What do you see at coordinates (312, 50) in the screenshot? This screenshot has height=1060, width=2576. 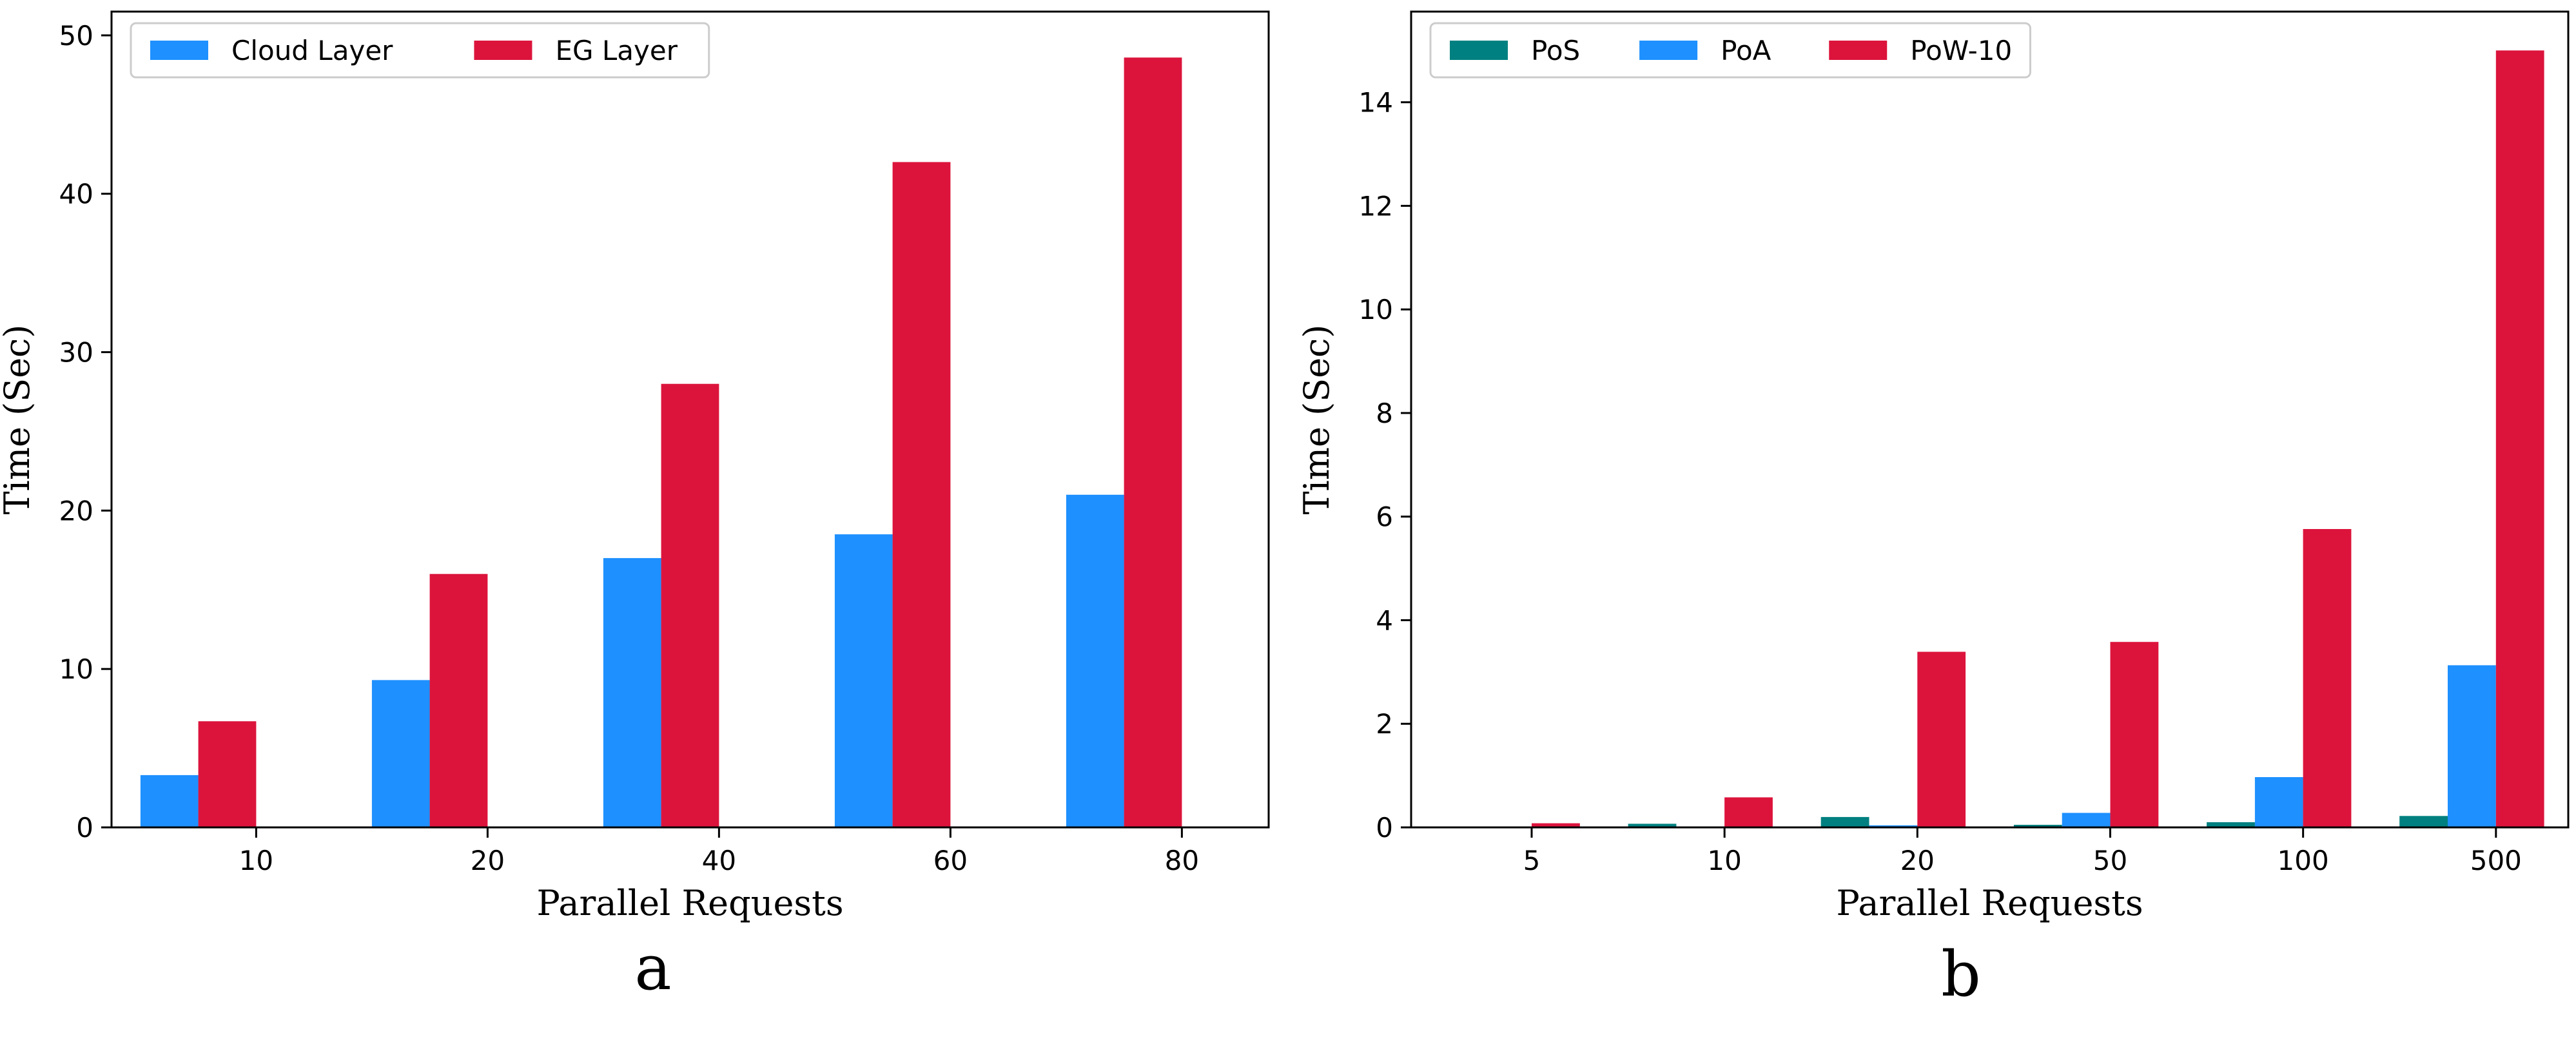 I see `legend-label: Cloud Layer` at bounding box center [312, 50].